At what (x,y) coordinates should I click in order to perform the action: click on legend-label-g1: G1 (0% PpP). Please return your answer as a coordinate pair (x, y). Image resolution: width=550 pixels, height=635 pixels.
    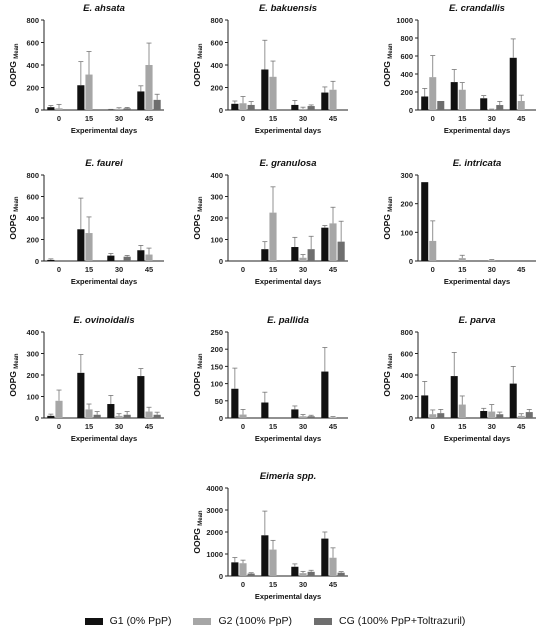
    Looking at the image, I should click on (140, 621).